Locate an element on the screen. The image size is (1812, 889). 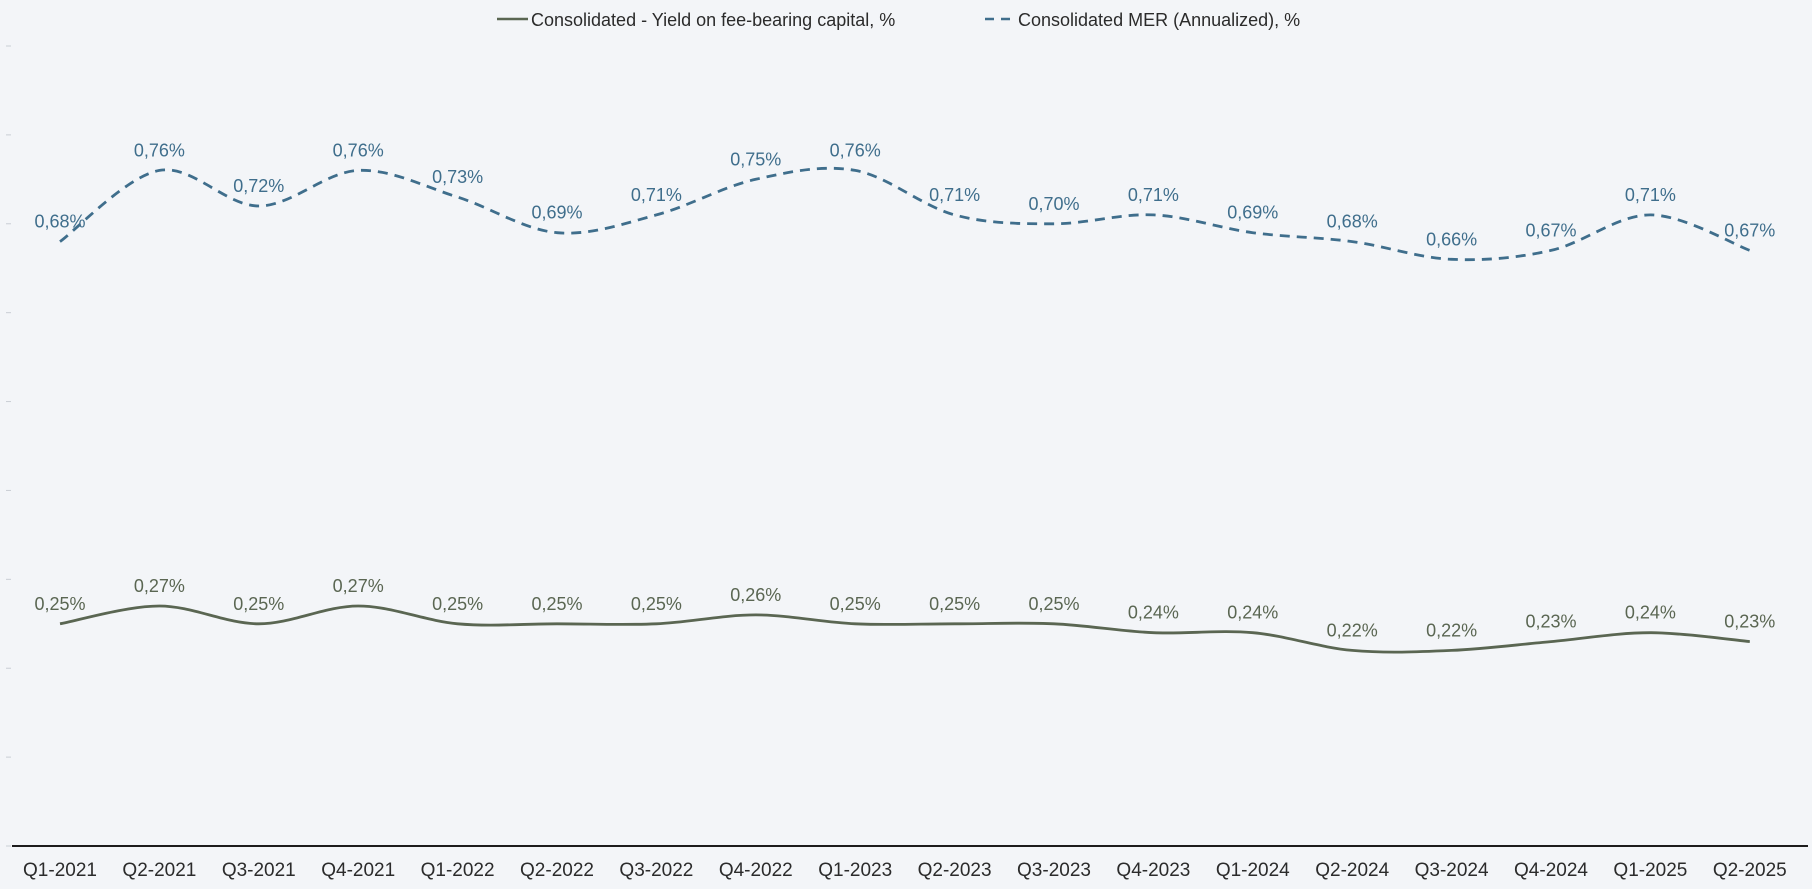
x-tick-label: Q2-2022 is located at coordinates (557, 870).